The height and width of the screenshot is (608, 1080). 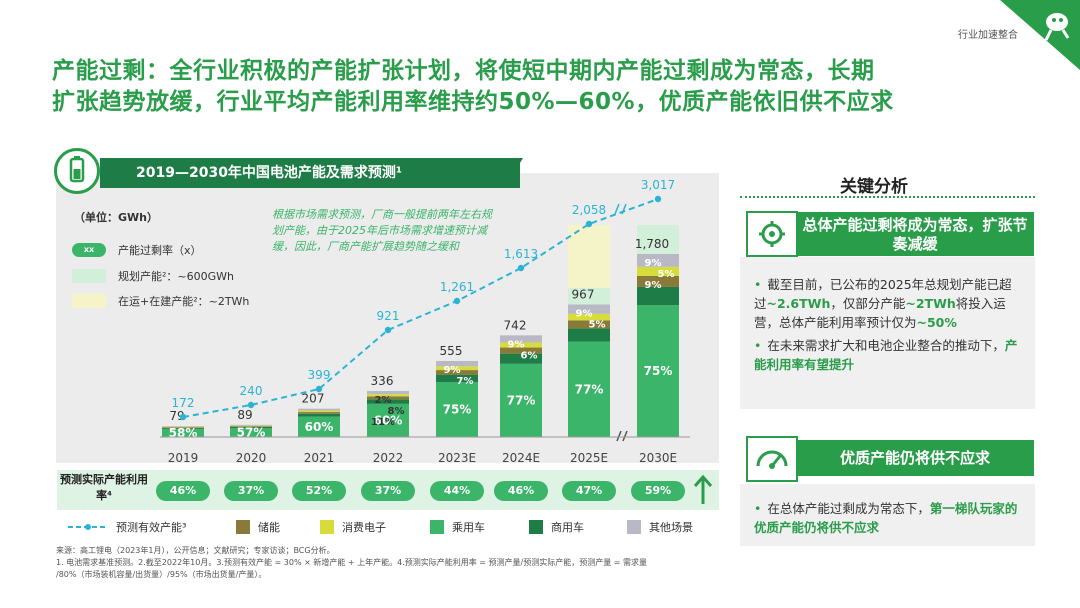 I want to click on bar-storage-2023E, so click(x=457, y=372).